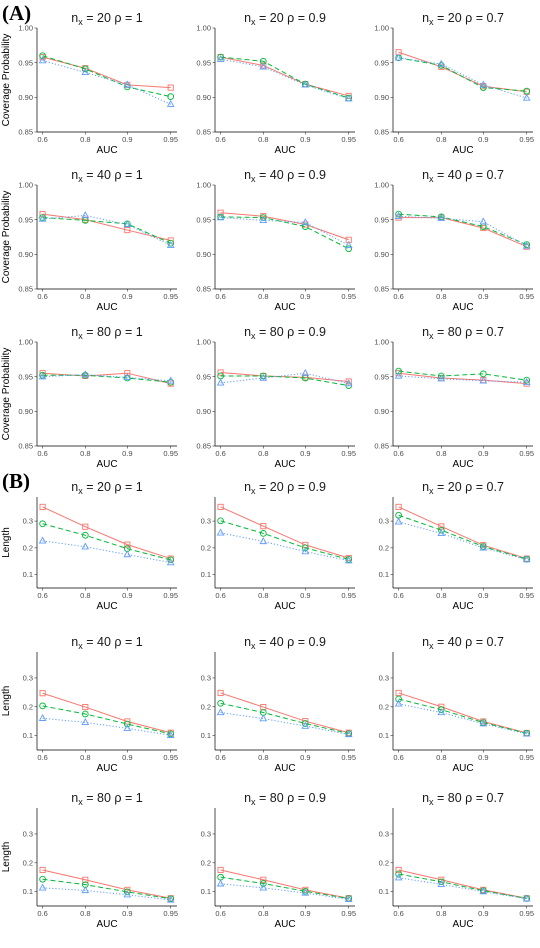 The image size is (540, 948). I want to click on y-tick-label: 1.00, so click(203, 28).